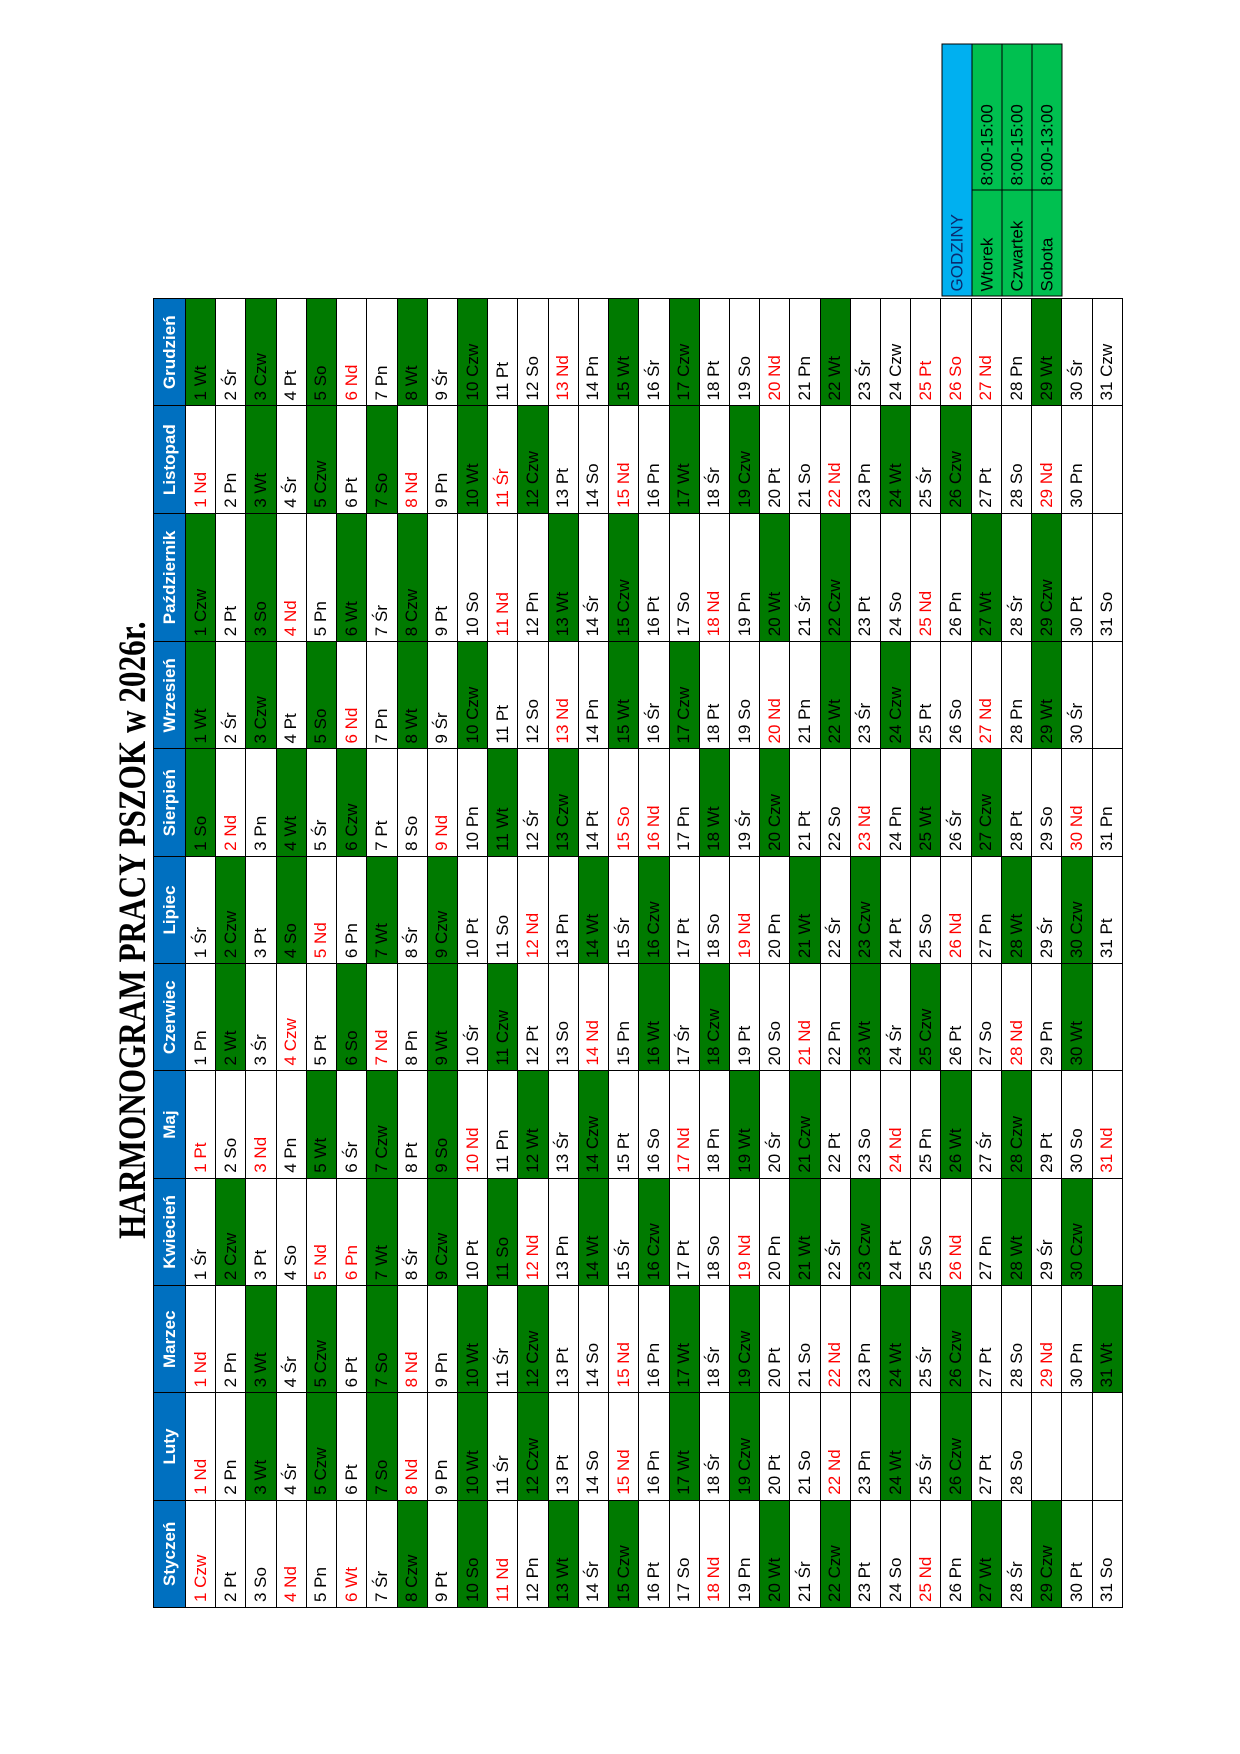 The height and width of the screenshot is (1754, 1240). What do you see at coordinates (865, 1124) in the screenshot?
I see `day-cell: 23 So` at bounding box center [865, 1124].